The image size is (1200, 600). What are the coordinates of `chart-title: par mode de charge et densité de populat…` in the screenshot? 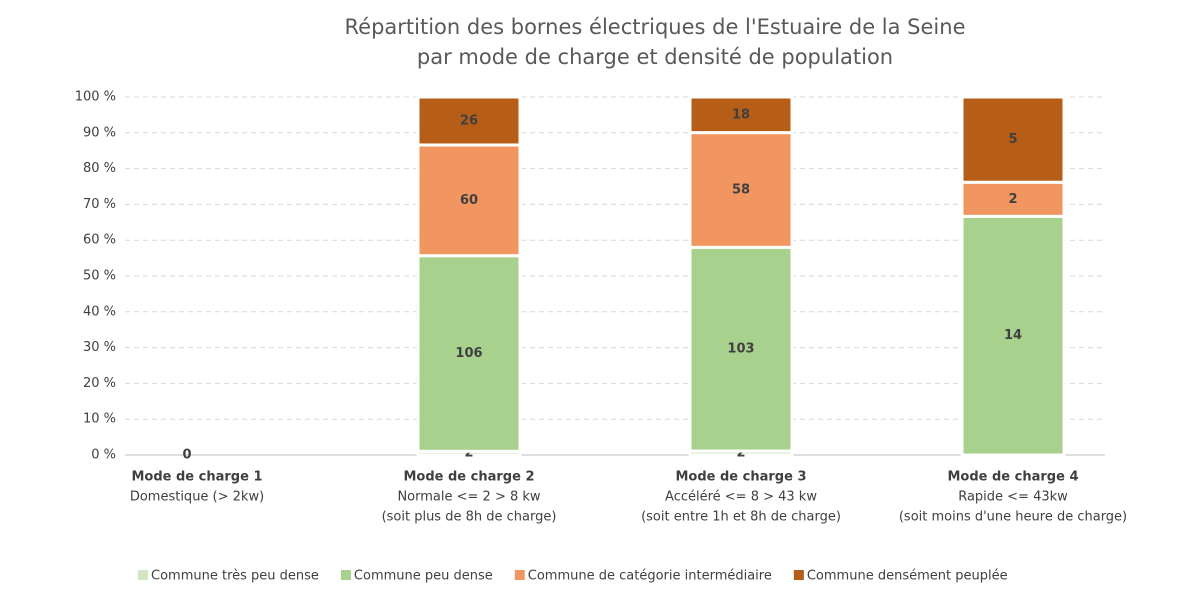 It's located at (655, 57).